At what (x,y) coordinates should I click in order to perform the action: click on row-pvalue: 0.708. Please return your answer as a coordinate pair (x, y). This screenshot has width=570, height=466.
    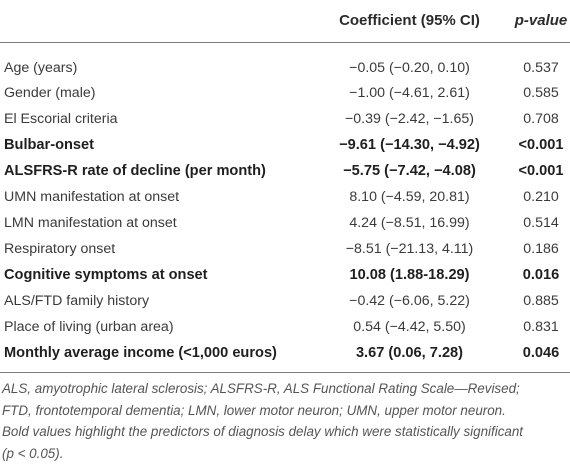
    Looking at the image, I should click on (541, 119).